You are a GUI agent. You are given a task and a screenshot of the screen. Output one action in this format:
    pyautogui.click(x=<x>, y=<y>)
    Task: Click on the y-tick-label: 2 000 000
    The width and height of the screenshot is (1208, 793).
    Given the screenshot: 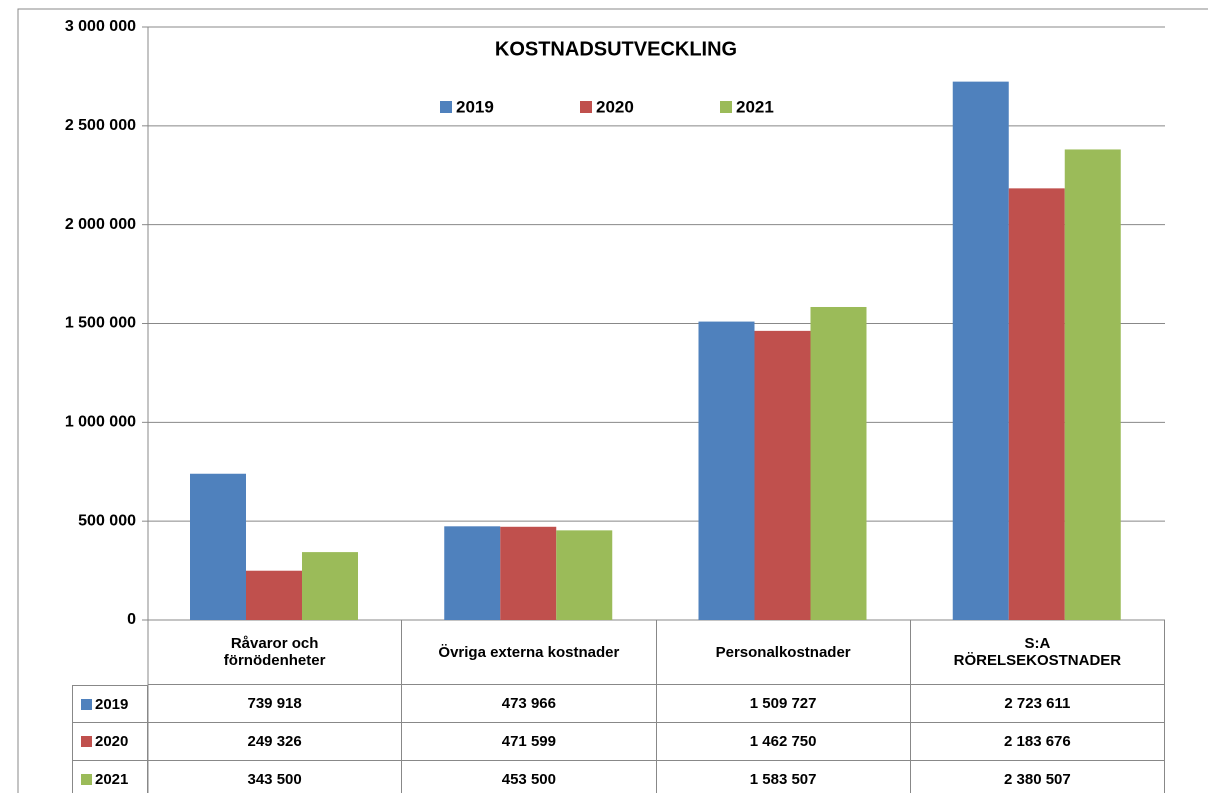 What is the action you would take?
    pyautogui.click(x=100, y=224)
    